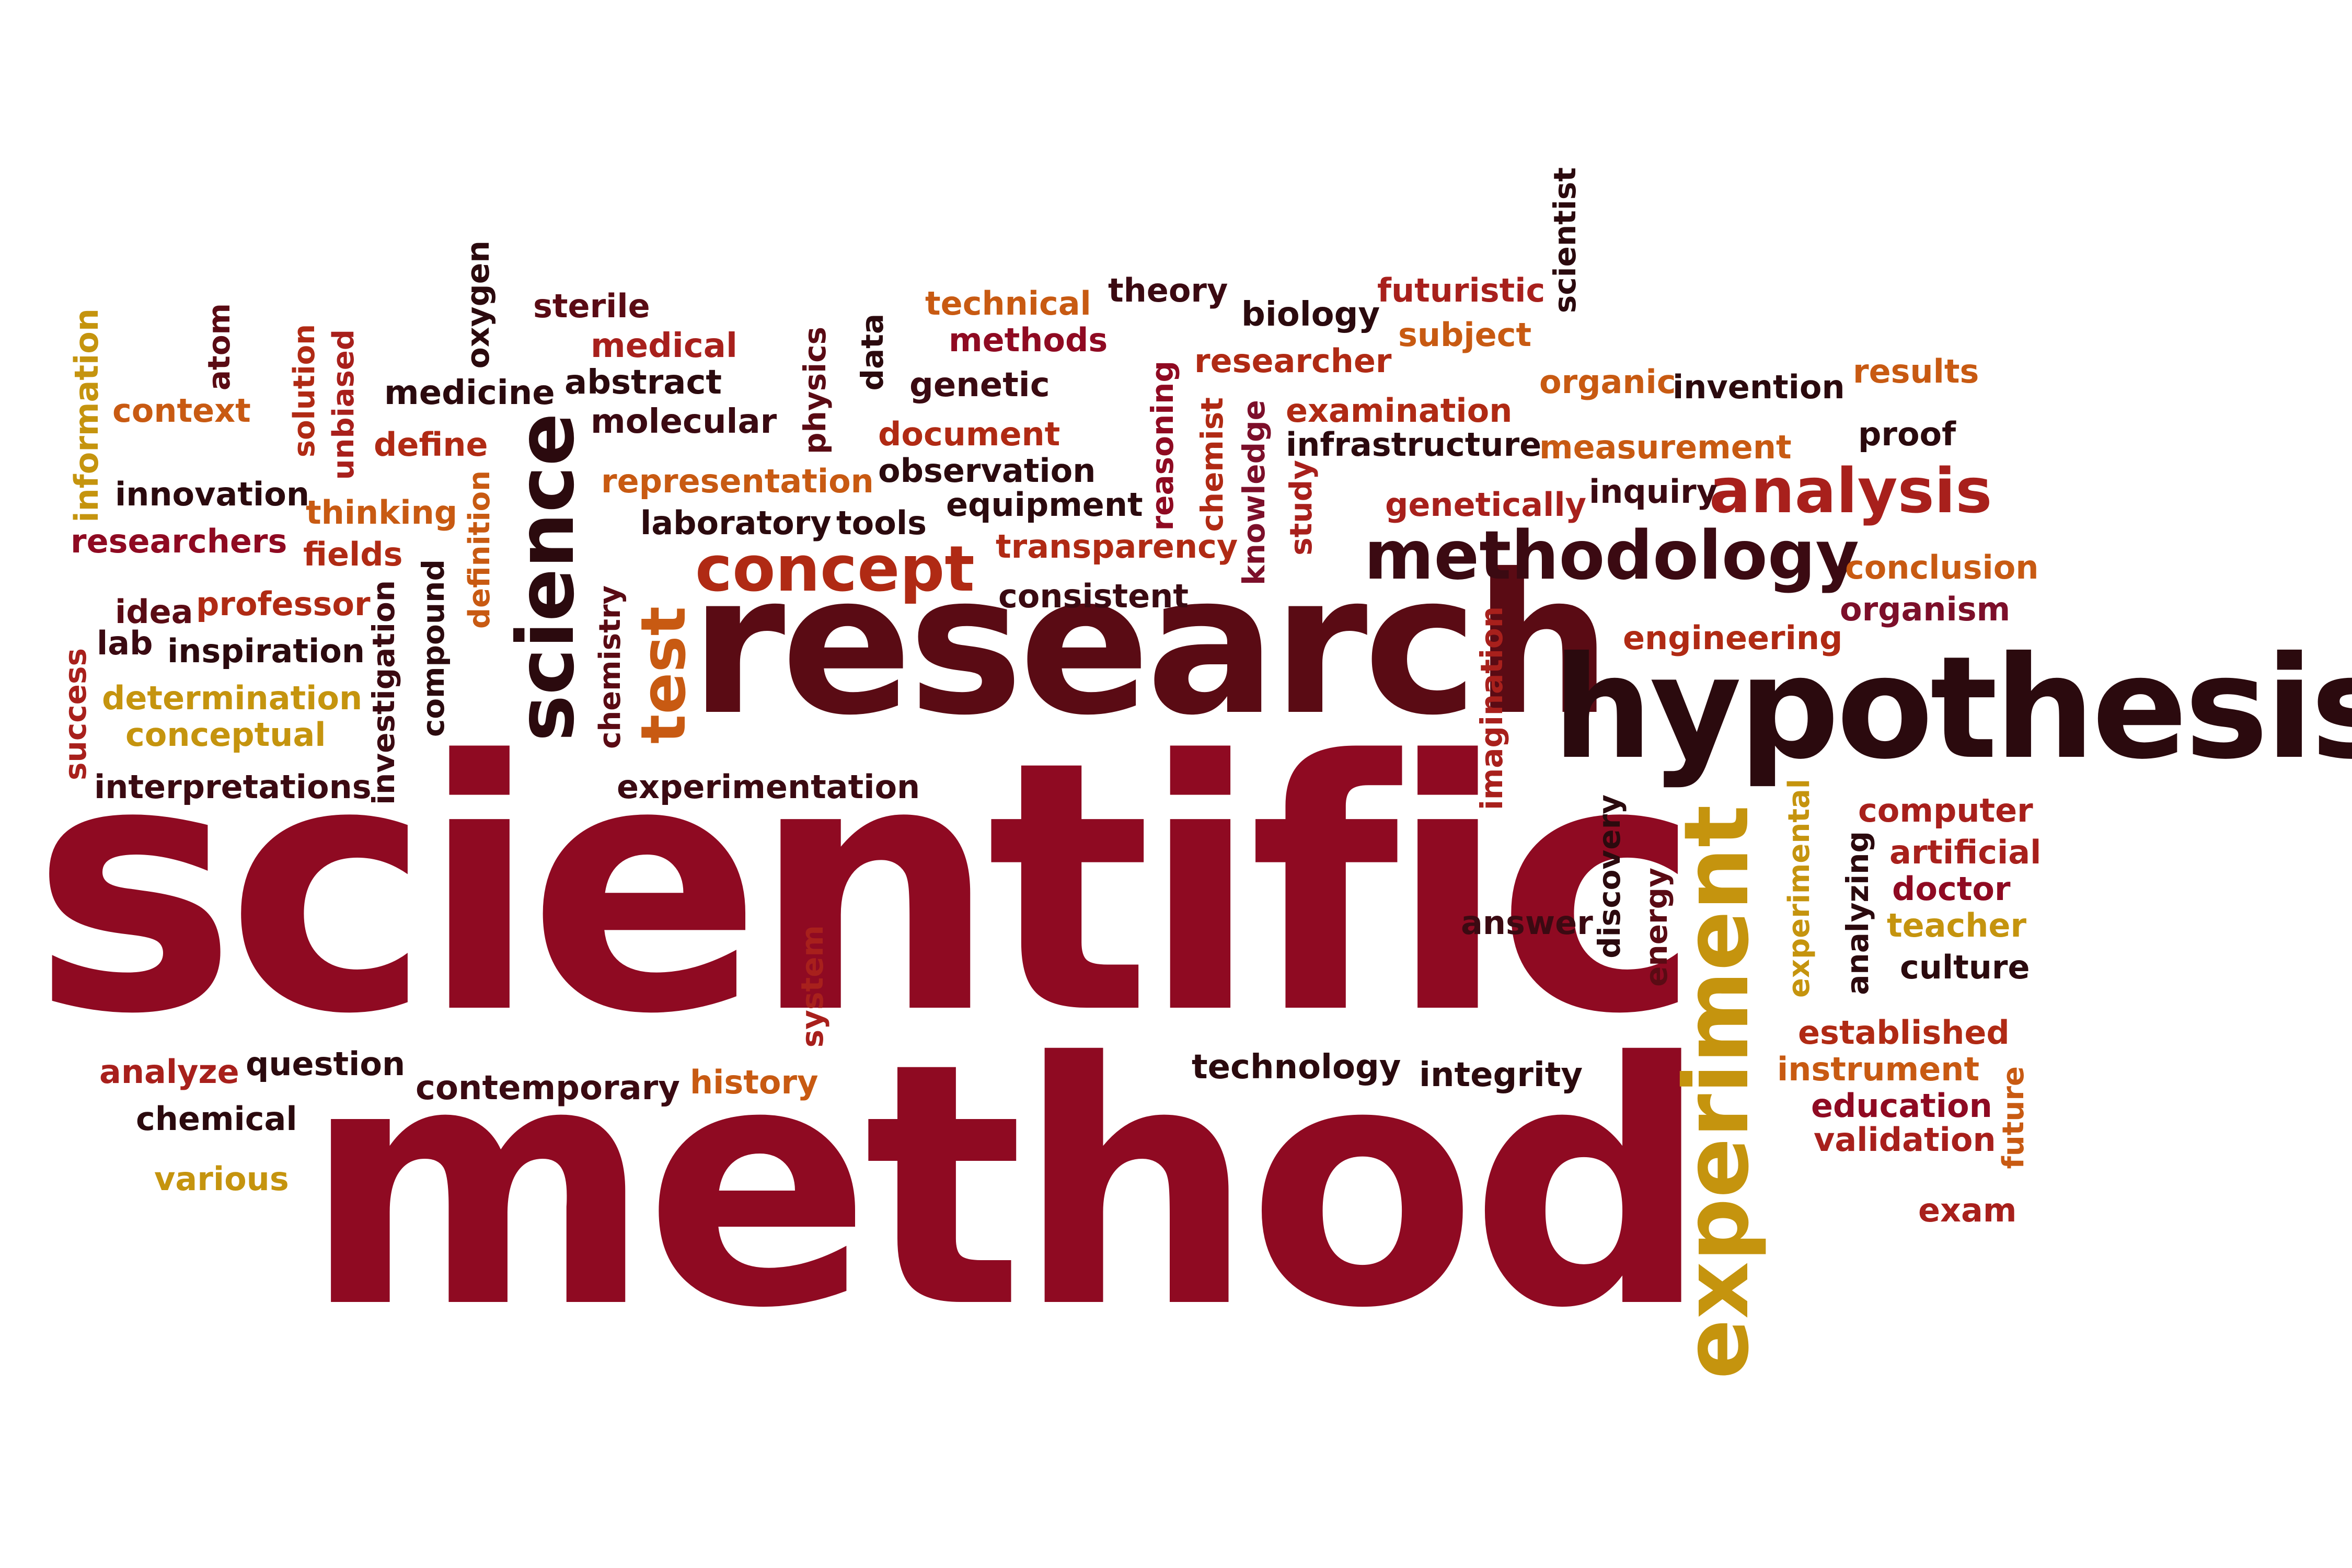 The image size is (2352, 1568). I want to click on word-chemical: chemical, so click(216, 1119).